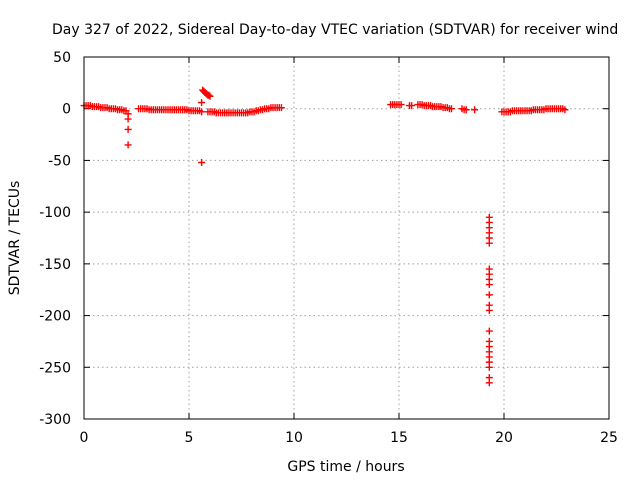 This screenshot has width=640, height=480. What do you see at coordinates (59, 161) in the screenshot?
I see `y-tick-label: -50` at bounding box center [59, 161].